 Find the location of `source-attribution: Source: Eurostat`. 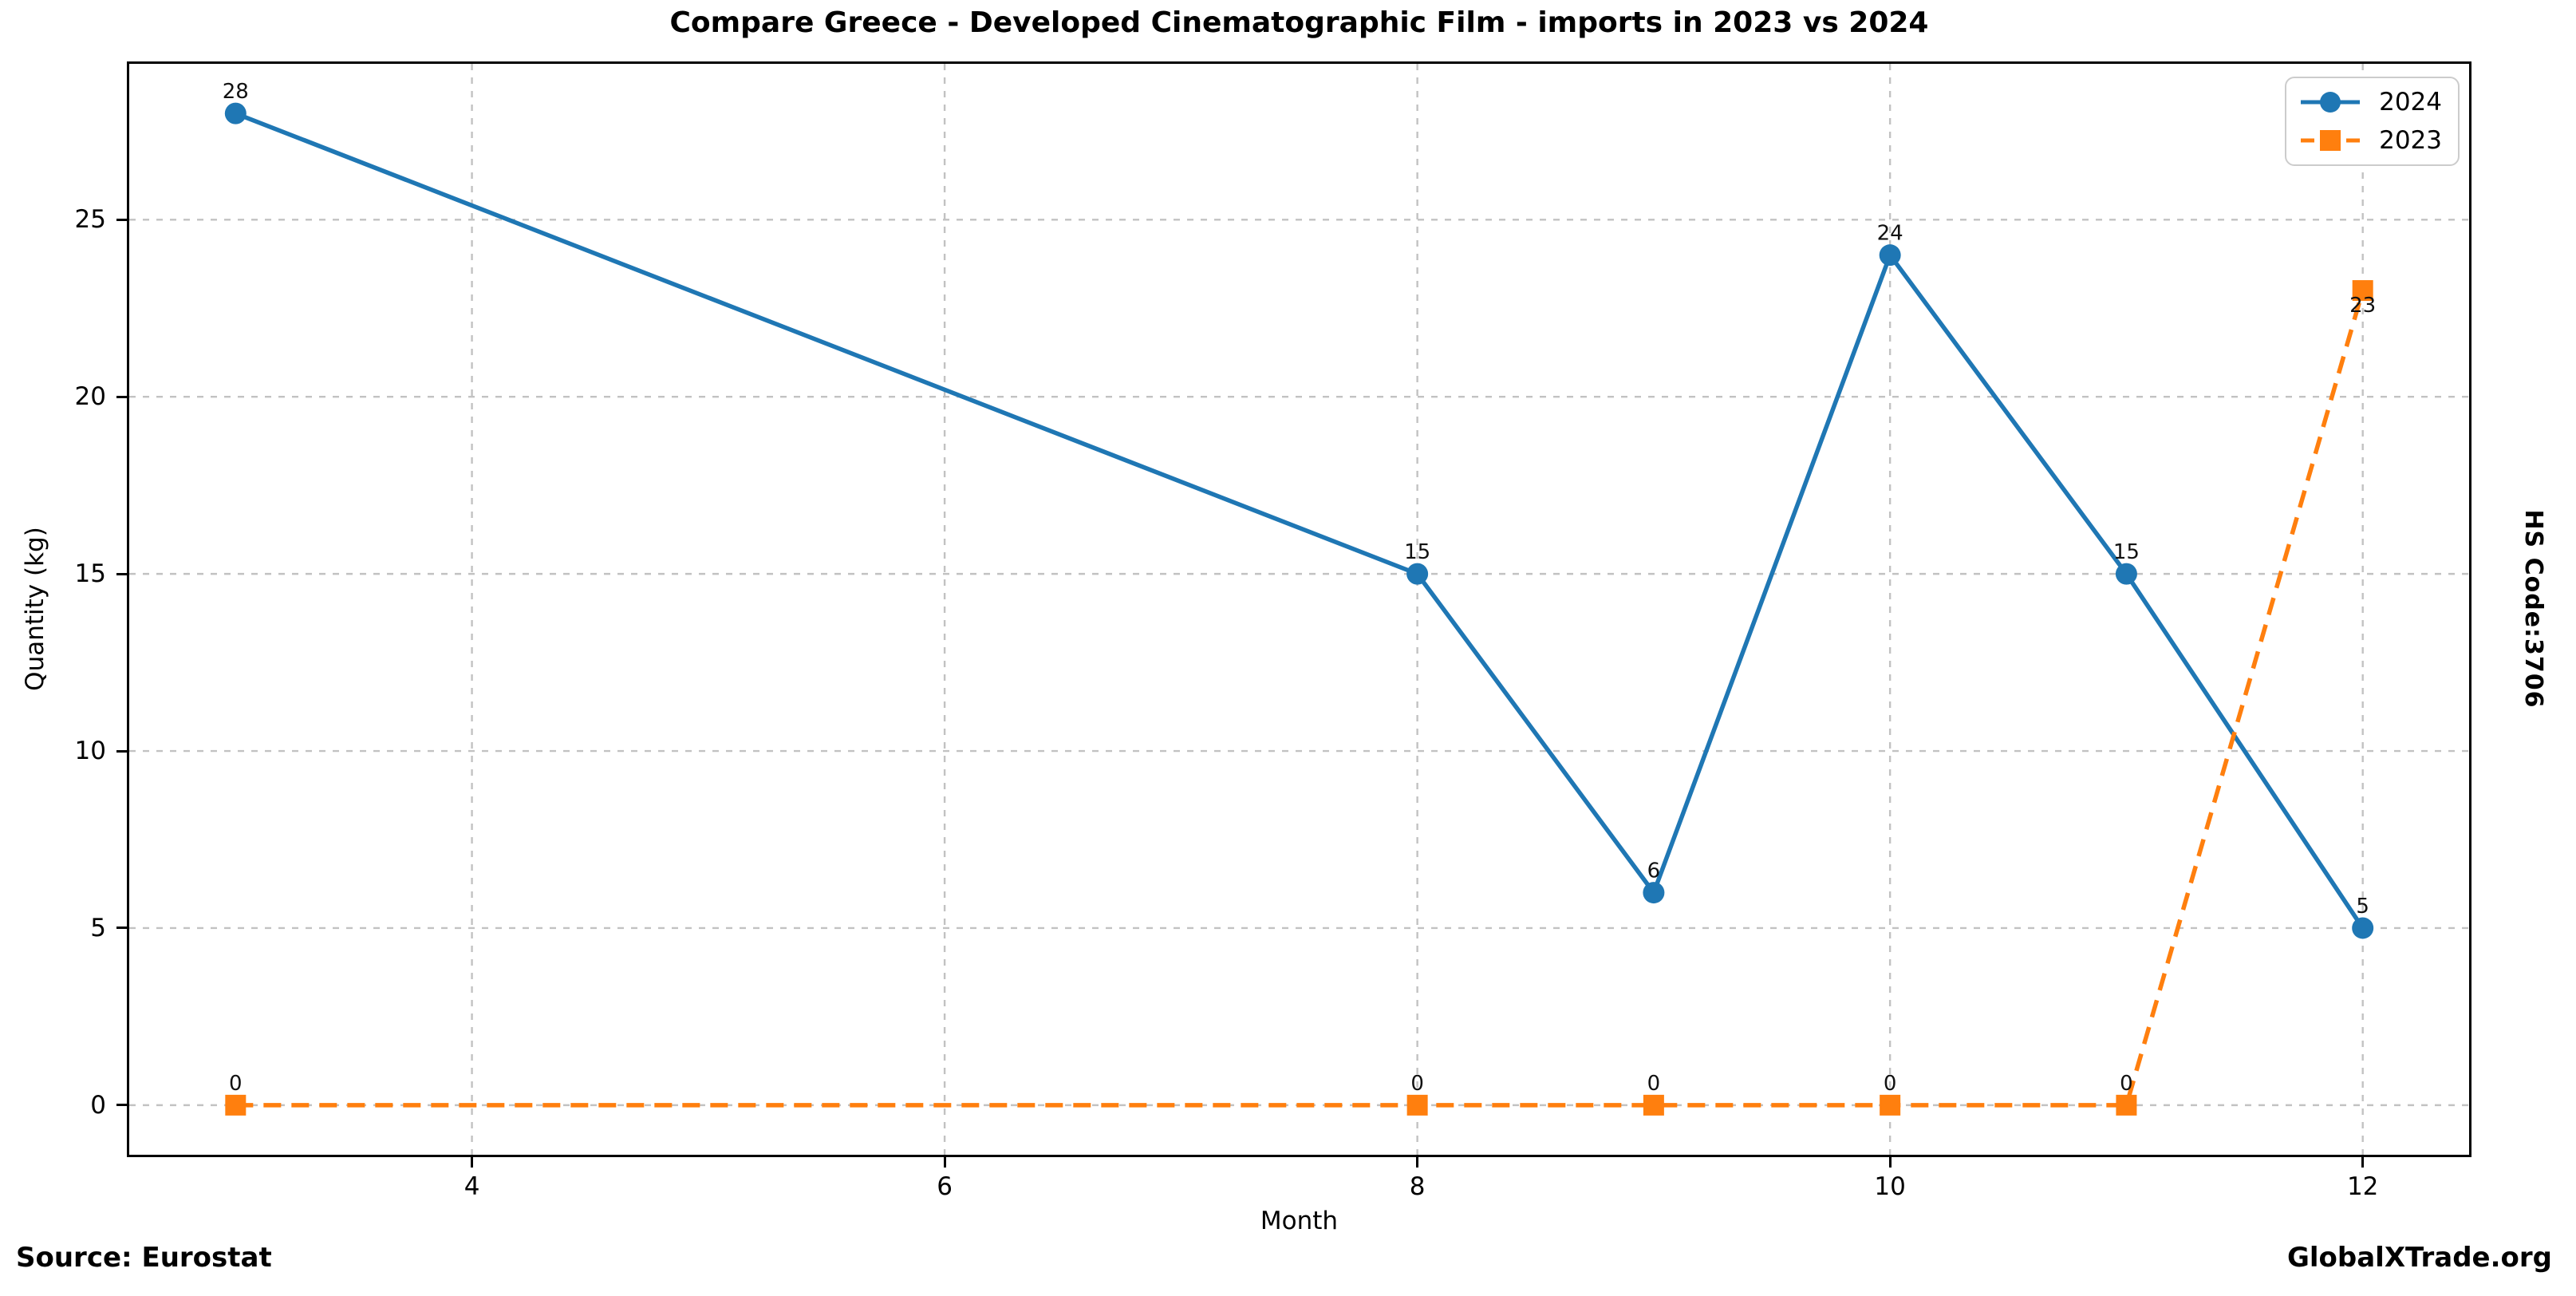

source-attribution: Source: Eurostat is located at coordinates (144, 1258).